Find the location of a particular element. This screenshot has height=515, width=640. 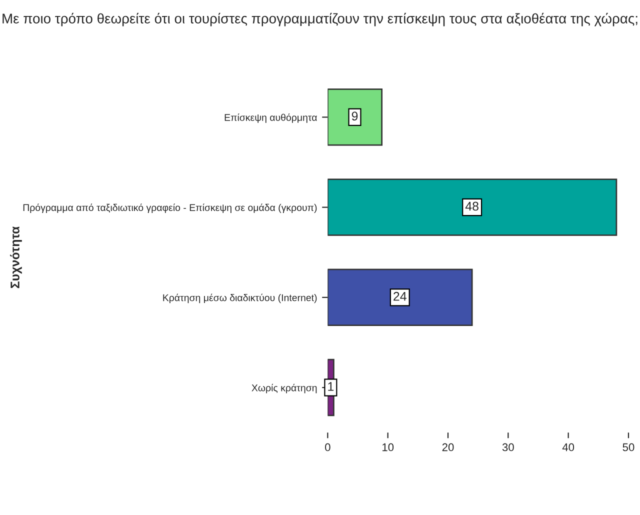

x-tick-label: 30 is located at coordinates (508, 447).